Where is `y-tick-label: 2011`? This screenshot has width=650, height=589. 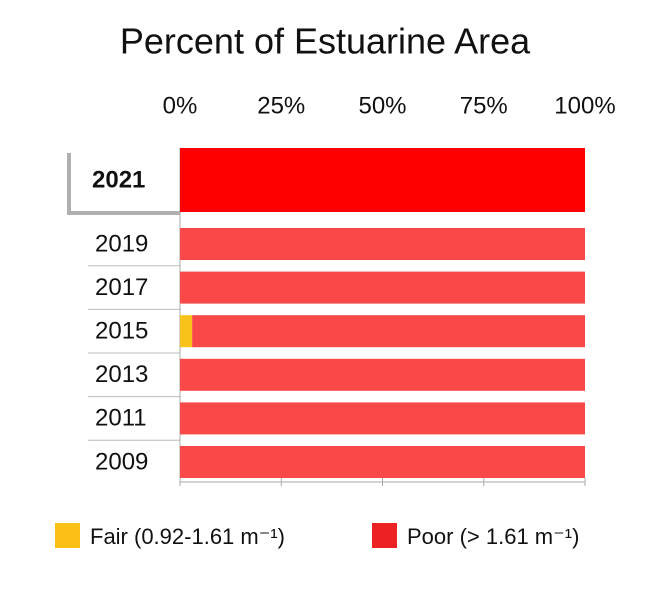
y-tick-label: 2011 is located at coordinates (121, 418).